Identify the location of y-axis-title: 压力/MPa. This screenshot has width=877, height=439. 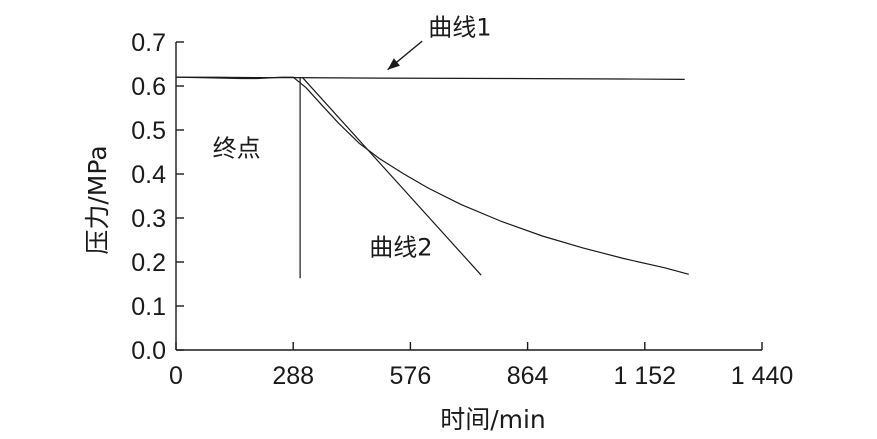
(97, 199).